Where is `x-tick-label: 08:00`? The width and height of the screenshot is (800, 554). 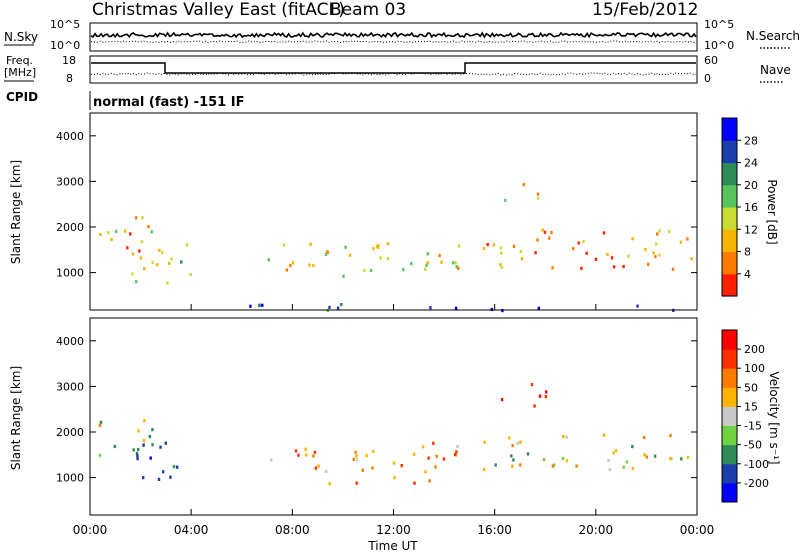
x-tick-label: 08:00 is located at coordinates (292, 530).